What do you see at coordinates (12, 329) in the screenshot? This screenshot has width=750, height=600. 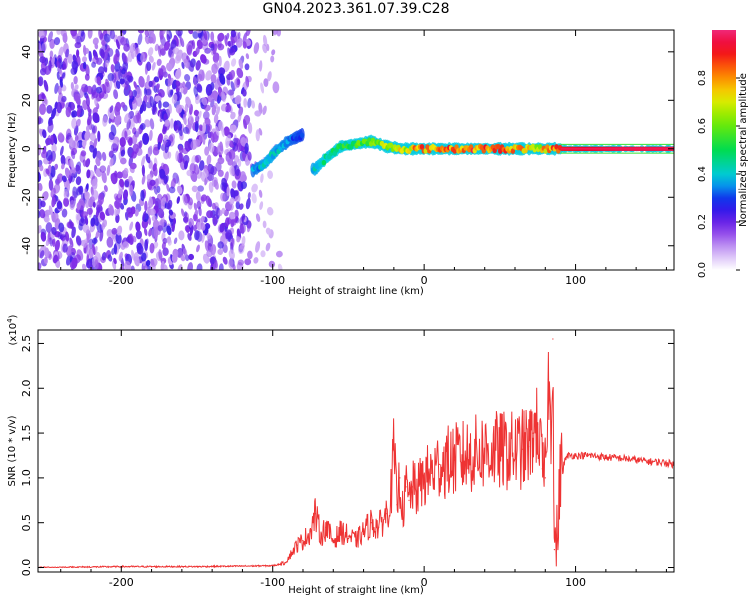 I see `y-multiplier: (x104)` at bounding box center [12, 329].